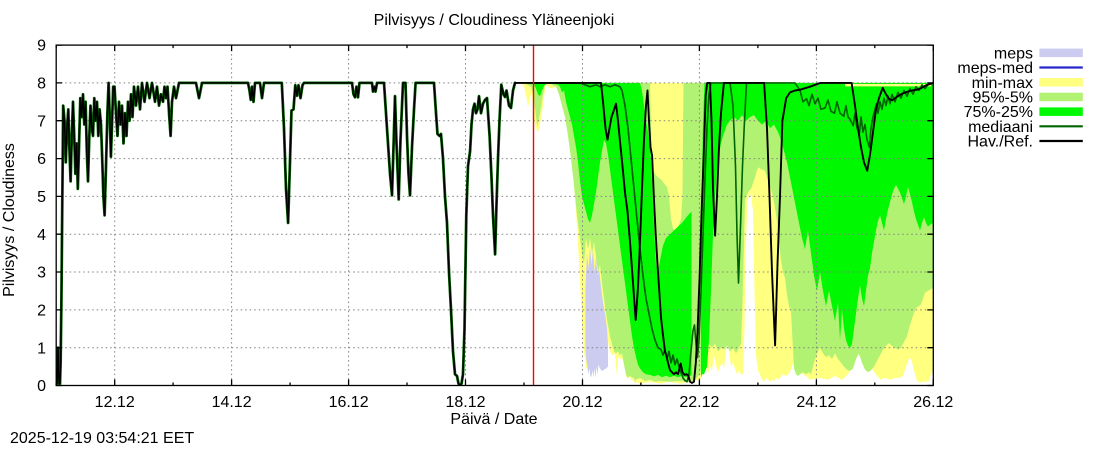 This screenshot has width=1100, height=450. What do you see at coordinates (102, 438) in the screenshot?
I see `svg-text: 2025-12-19 03:54:21 EET` at bounding box center [102, 438].